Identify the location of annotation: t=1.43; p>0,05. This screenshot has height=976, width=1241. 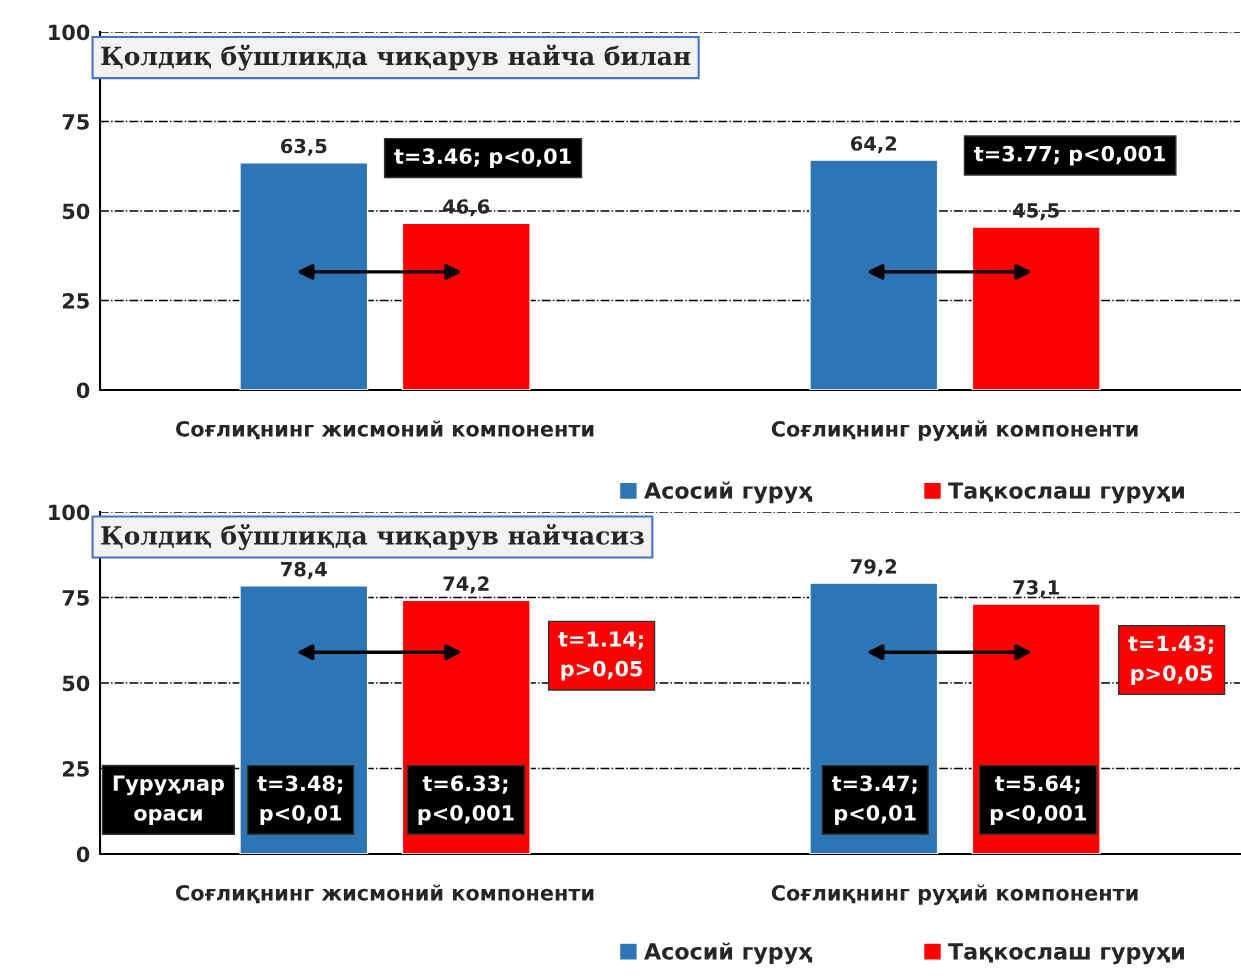
(1170, 660).